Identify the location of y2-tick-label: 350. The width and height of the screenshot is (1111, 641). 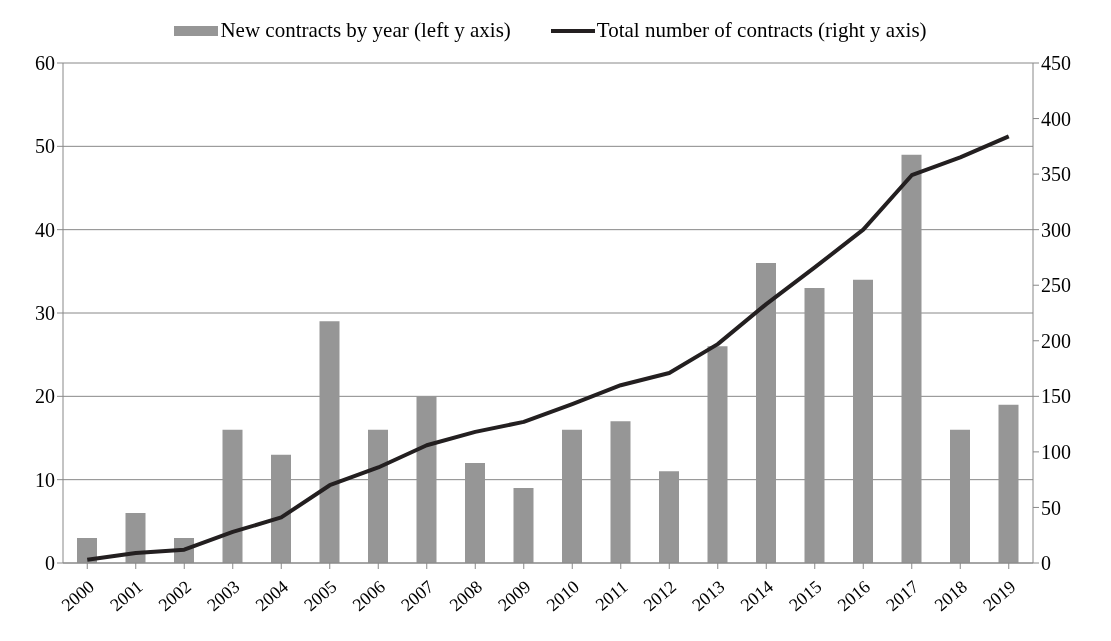
(1056, 174).